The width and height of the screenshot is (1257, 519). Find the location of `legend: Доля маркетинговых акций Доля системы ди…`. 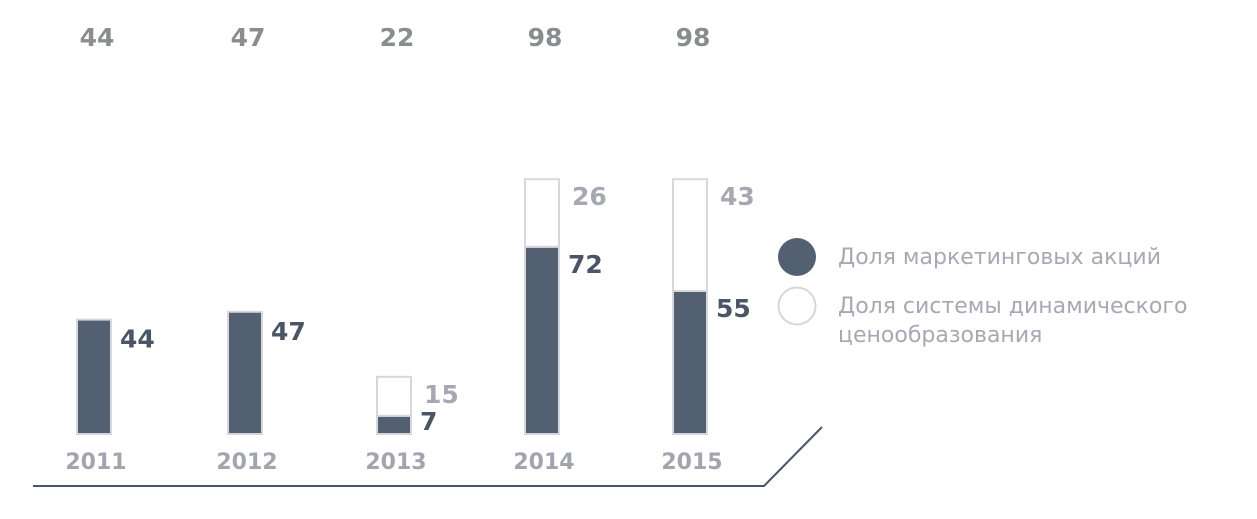

legend: Доля маркетинговых акций Доля системы ди… is located at coordinates (982, 293).